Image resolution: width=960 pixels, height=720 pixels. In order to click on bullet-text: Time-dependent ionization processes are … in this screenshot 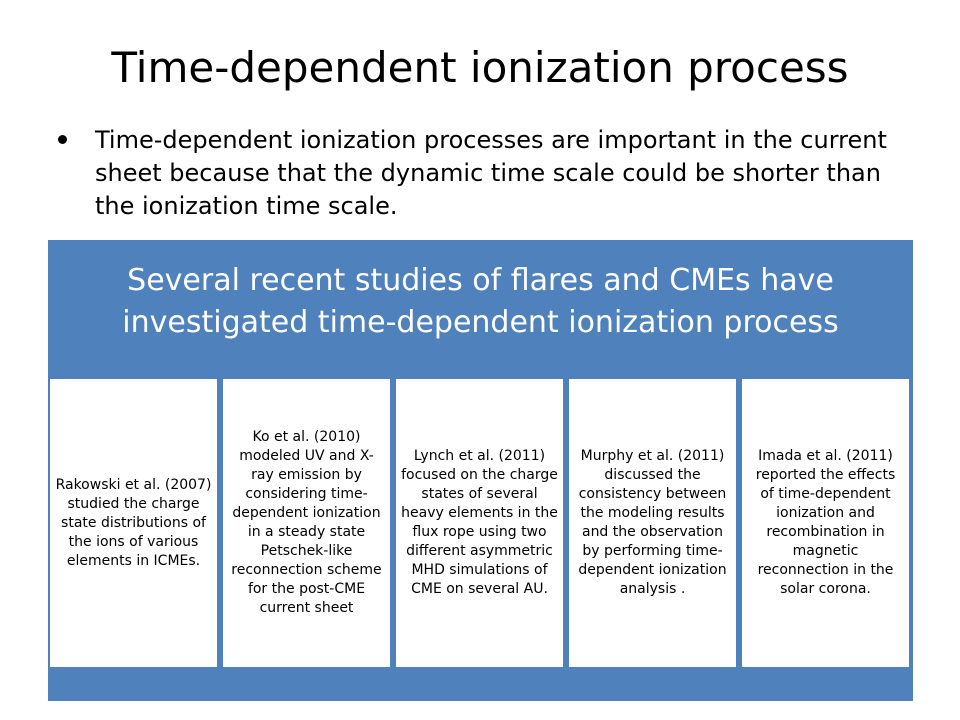, I will do `click(491, 173)`.